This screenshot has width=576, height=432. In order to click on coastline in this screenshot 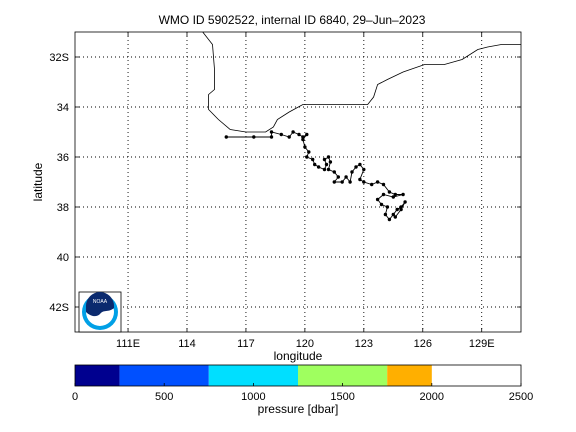, I will do `click(361, 82)`.